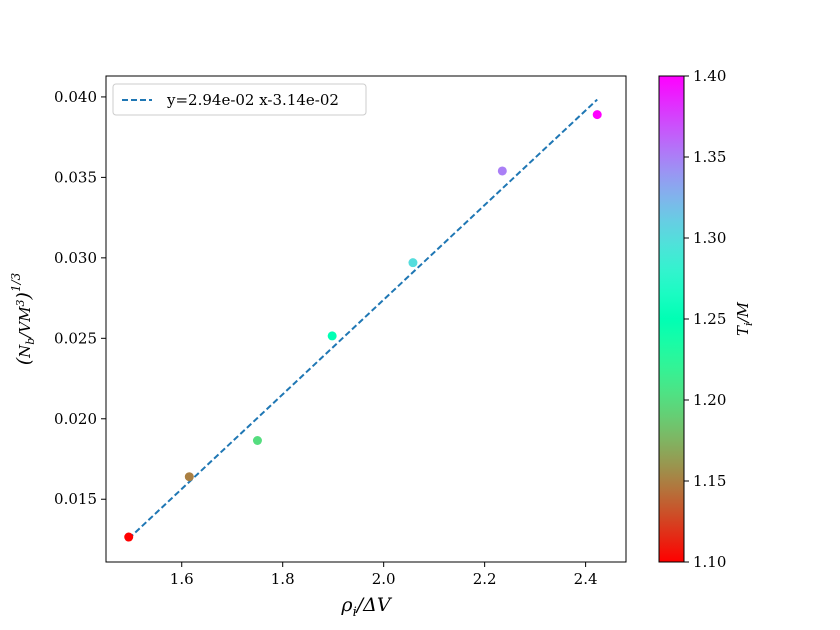 The width and height of the screenshot is (840, 630). What do you see at coordinates (75, 258) in the screenshot?
I see `y-tick-label: 0.030` at bounding box center [75, 258].